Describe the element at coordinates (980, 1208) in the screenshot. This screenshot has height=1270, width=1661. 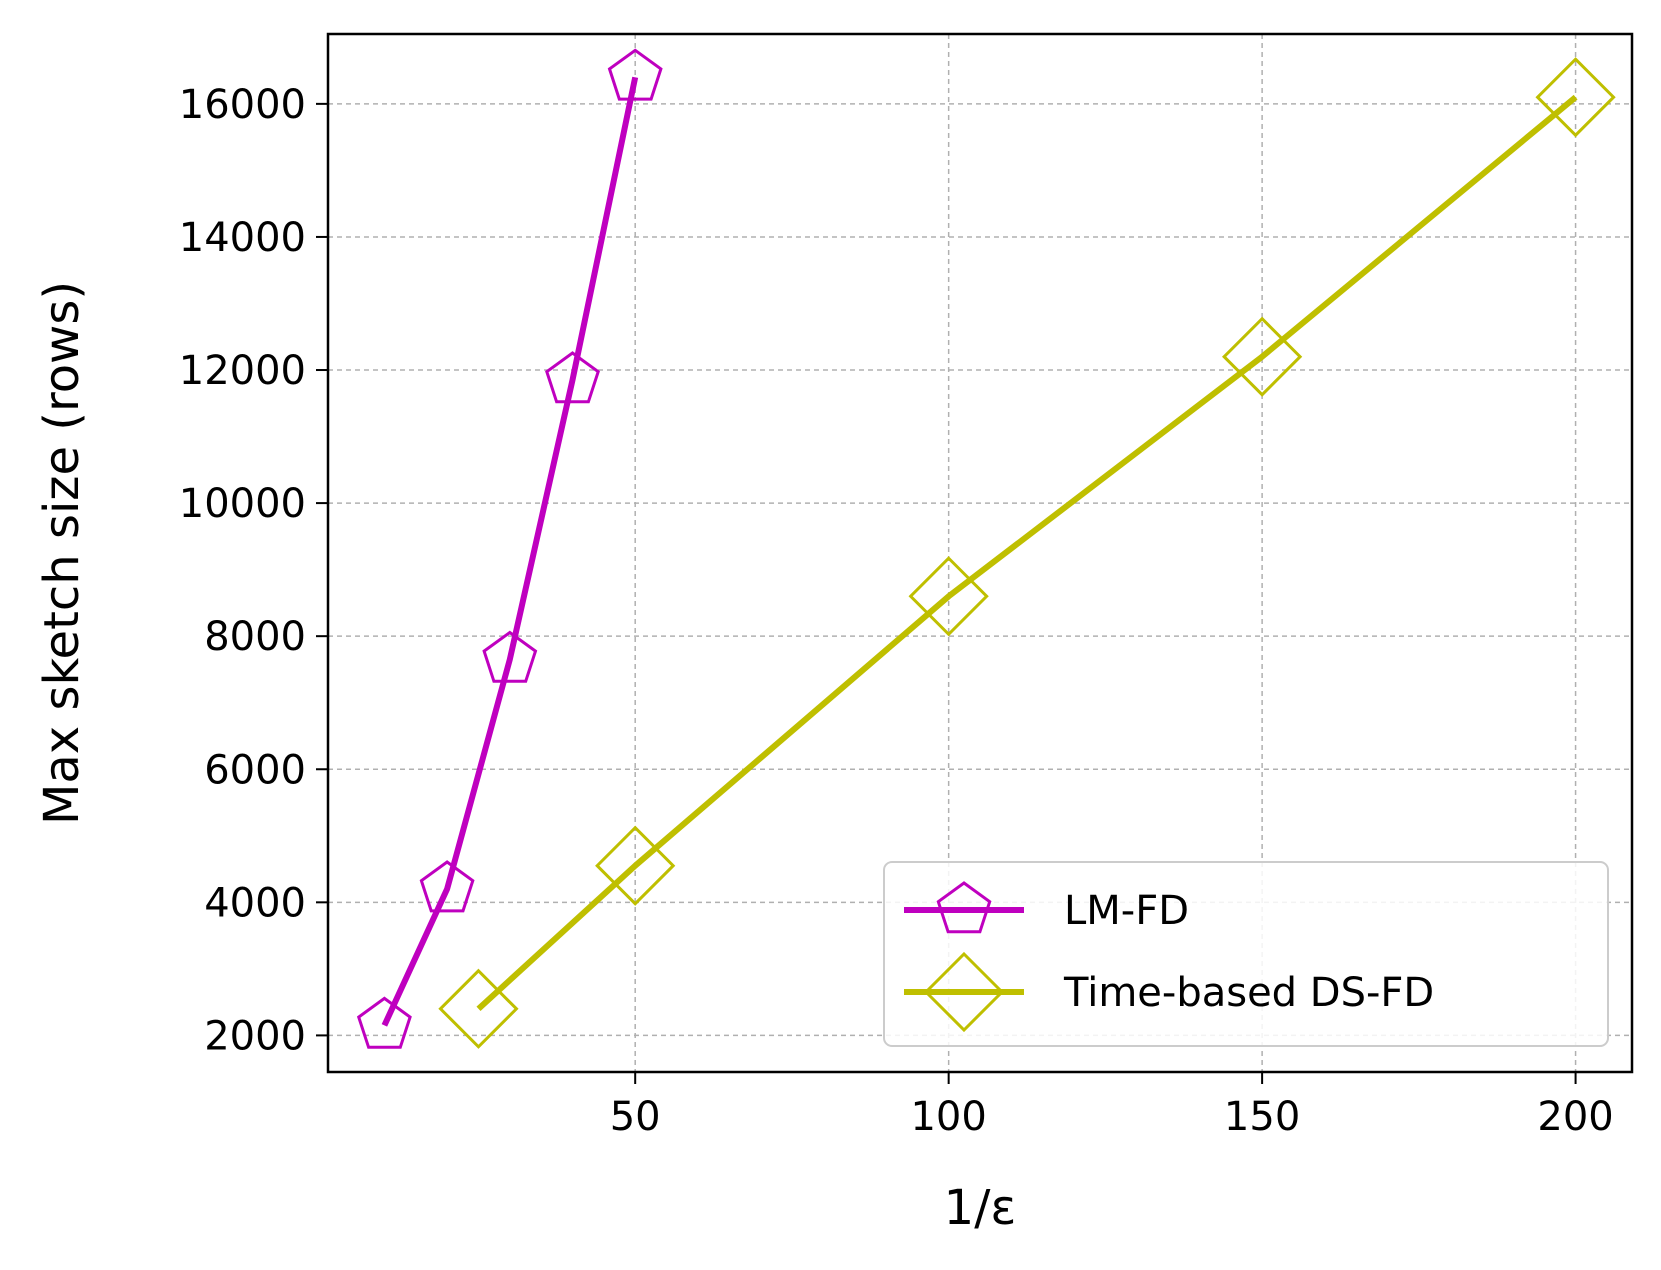
I see `x-axis-label: 1/ε` at that location.